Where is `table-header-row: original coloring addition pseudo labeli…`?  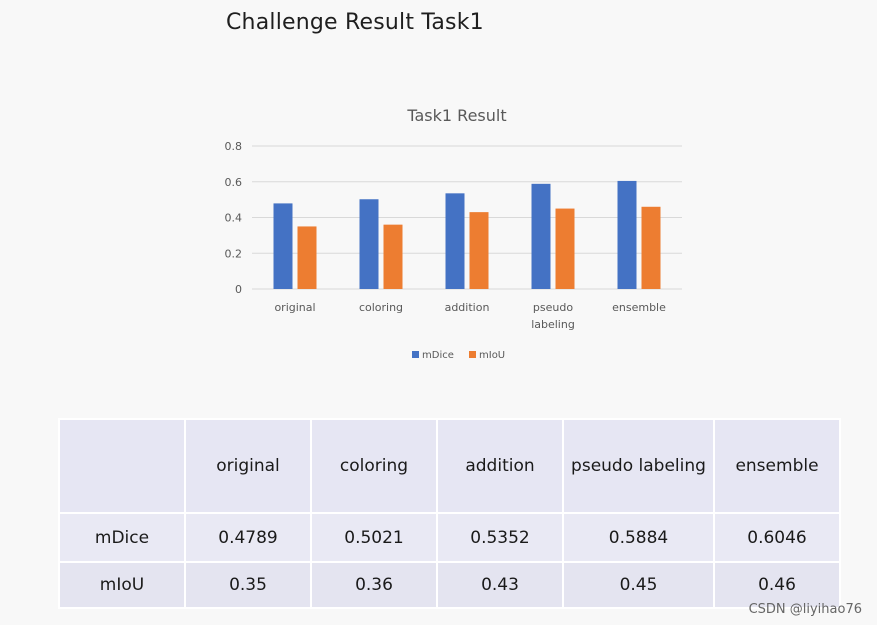
table-header-row: original coloring addition pseudo labeli… is located at coordinates (449, 466).